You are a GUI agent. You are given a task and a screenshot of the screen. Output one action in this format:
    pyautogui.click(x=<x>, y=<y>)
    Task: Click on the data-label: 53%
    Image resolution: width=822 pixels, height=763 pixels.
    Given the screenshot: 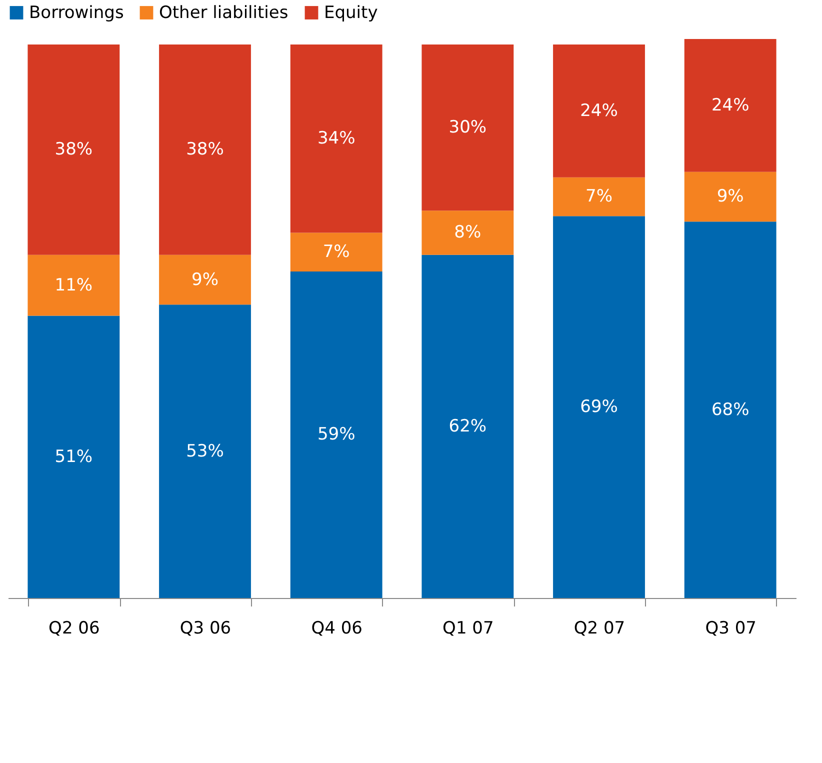 What is the action you would take?
    pyautogui.click(x=205, y=451)
    